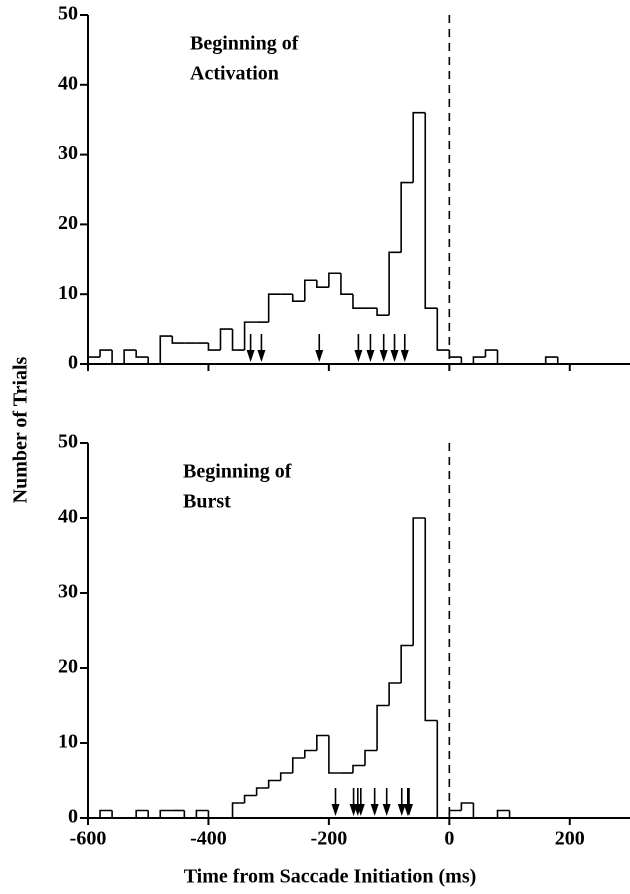 This screenshot has width=630, height=894. What do you see at coordinates (570, 839) in the screenshot?
I see `x-tick-label: 200` at bounding box center [570, 839].